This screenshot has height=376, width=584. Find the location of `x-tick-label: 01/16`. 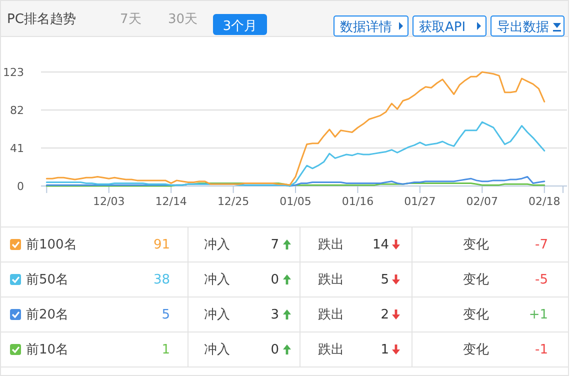

x-tick-label: 01/16 is located at coordinates (358, 201).